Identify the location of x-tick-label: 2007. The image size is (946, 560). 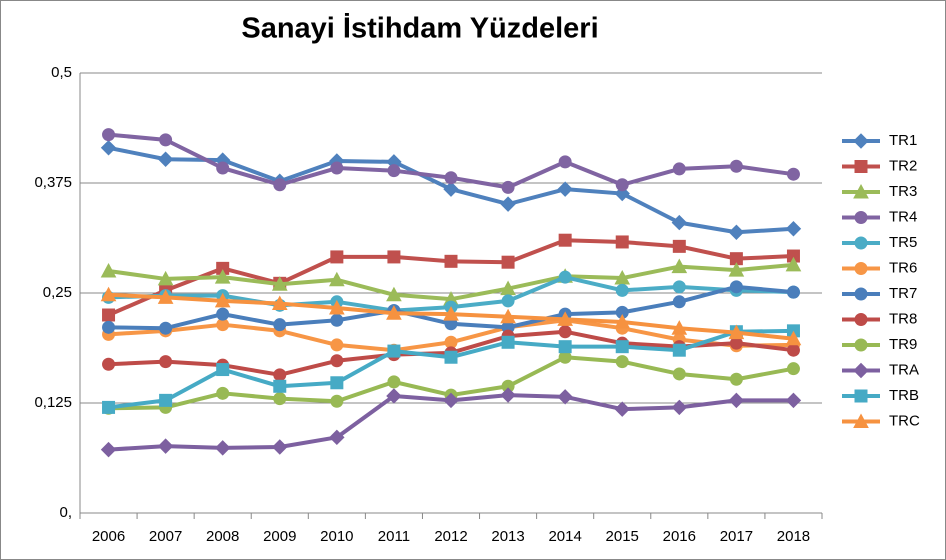
(165, 536).